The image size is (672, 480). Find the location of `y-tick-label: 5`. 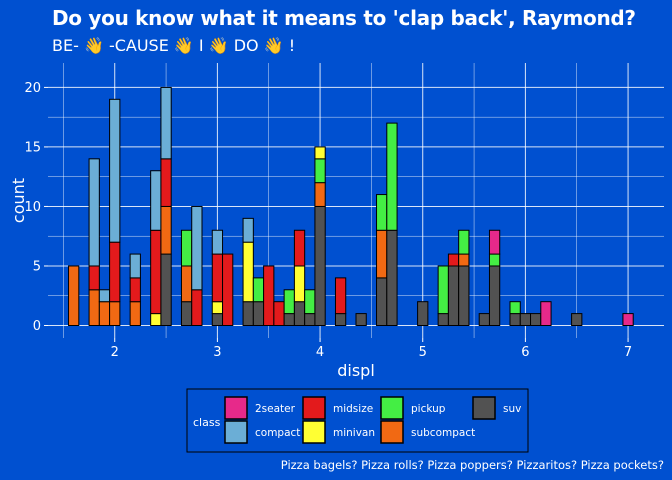

y-tick-label: 5 is located at coordinates (37, 266).